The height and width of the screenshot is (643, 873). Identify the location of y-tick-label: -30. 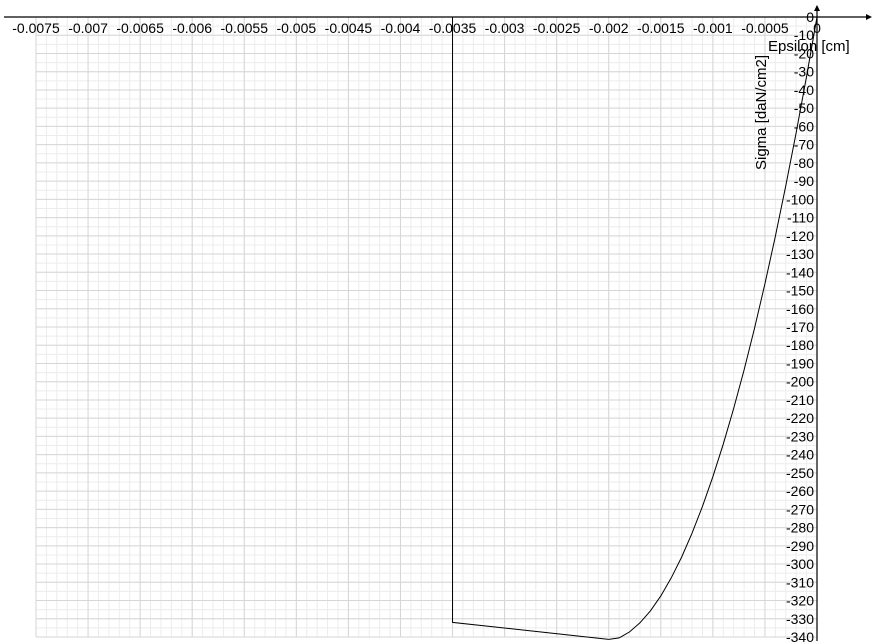
(804, 72).